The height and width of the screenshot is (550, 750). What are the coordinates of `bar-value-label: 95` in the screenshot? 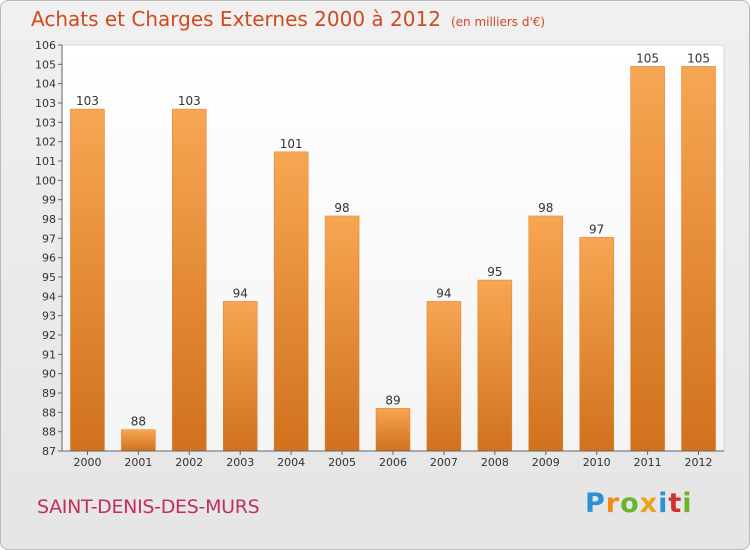 It's located at (494, 272).